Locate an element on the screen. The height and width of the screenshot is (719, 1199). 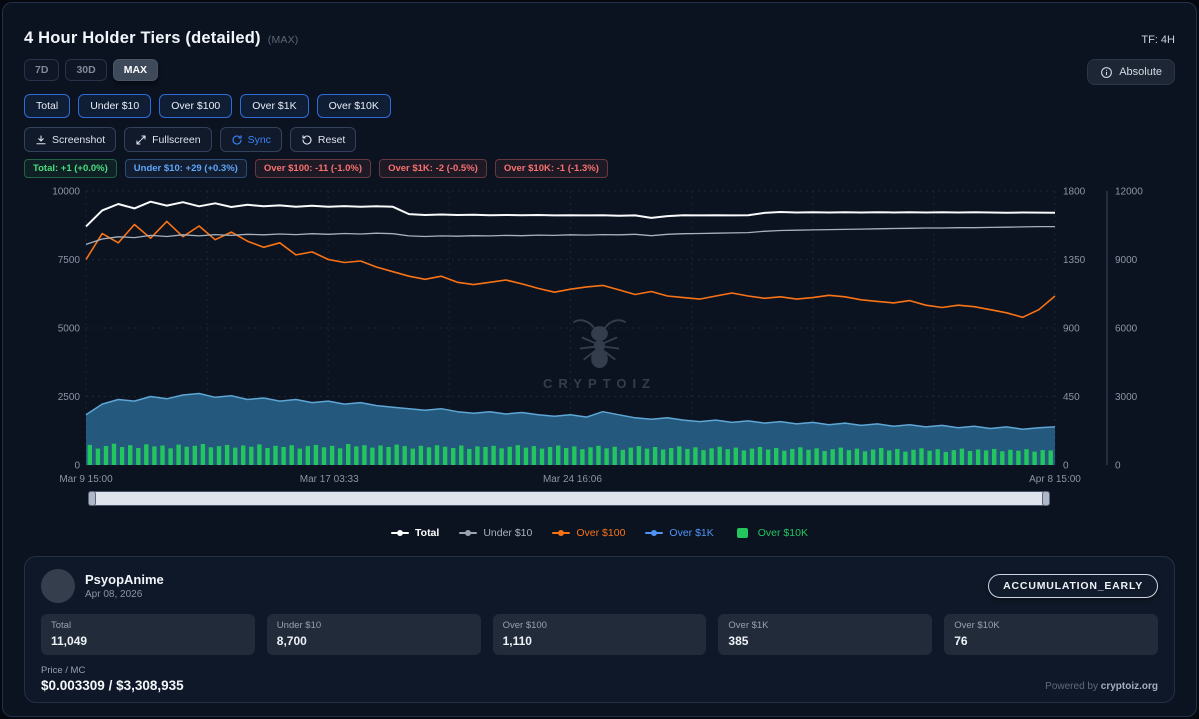
tier-tab-under-10: Under $10 is located at coordinates (115, 106).